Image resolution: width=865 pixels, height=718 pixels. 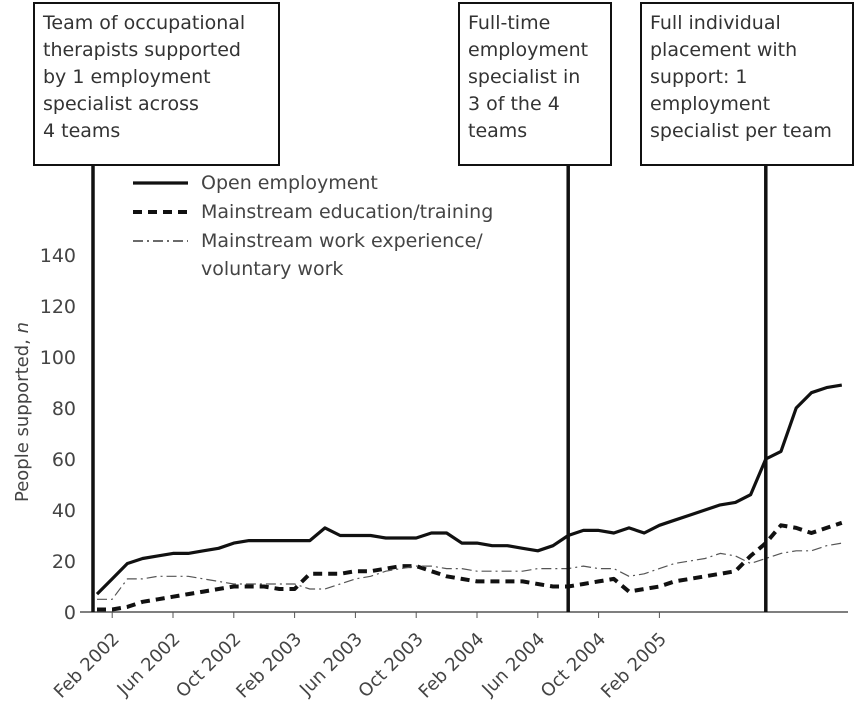 What do you see at coordinates (22, 327) in the screenshot?
I see `y-axis-label-italic: n` at bounding box center [22, 327].